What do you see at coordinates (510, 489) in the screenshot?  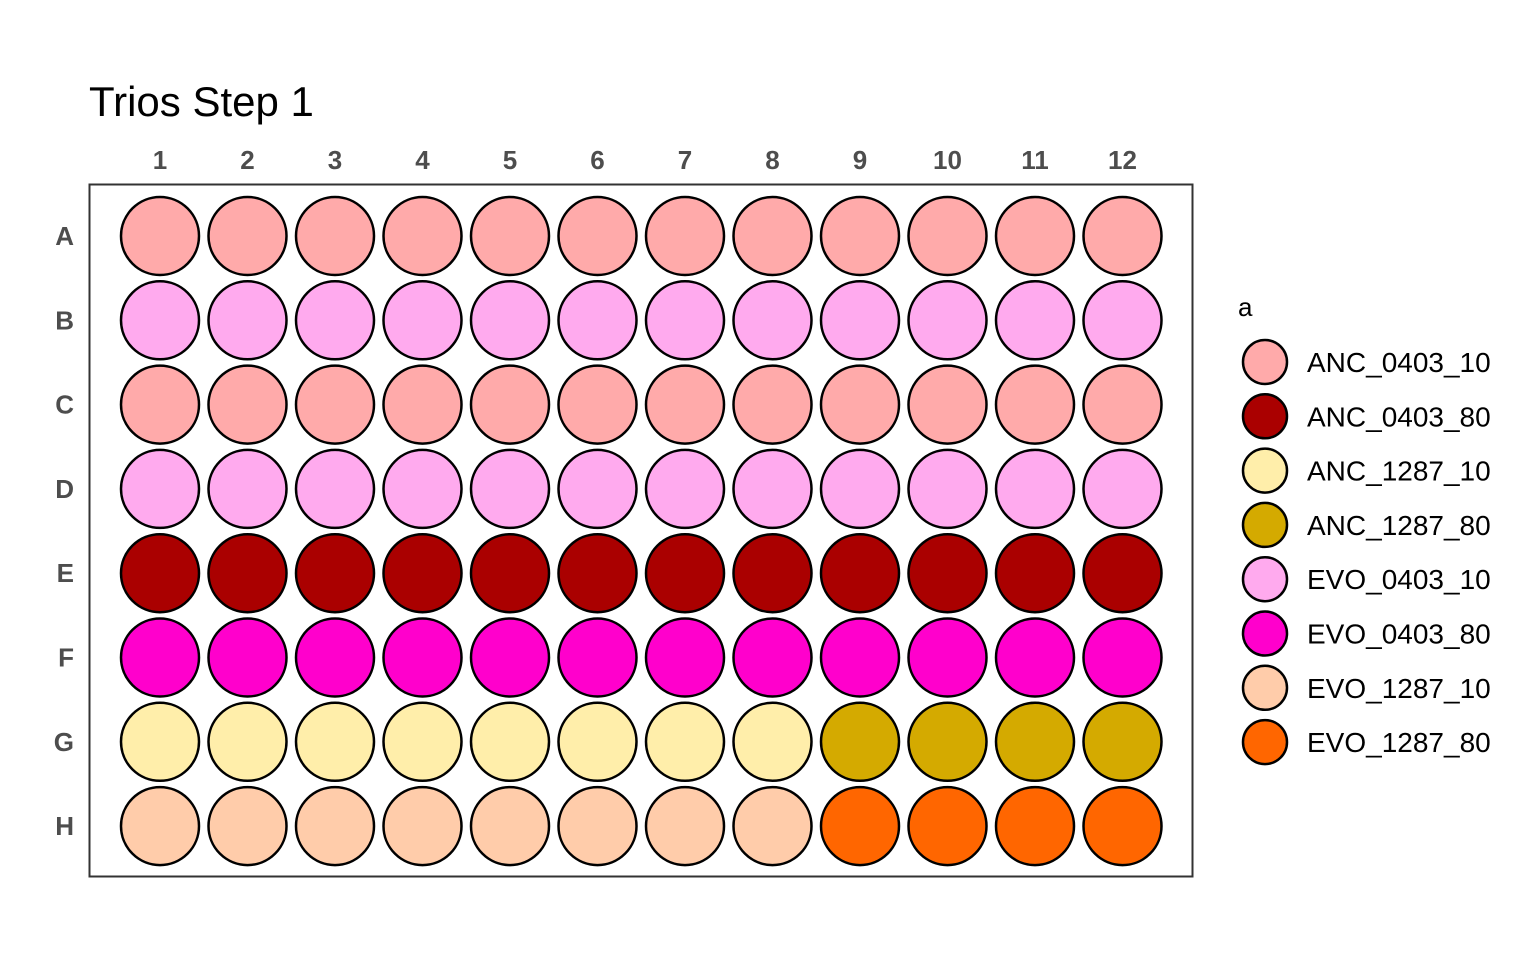 I see `well-D5` at bounding box center [510, 489].